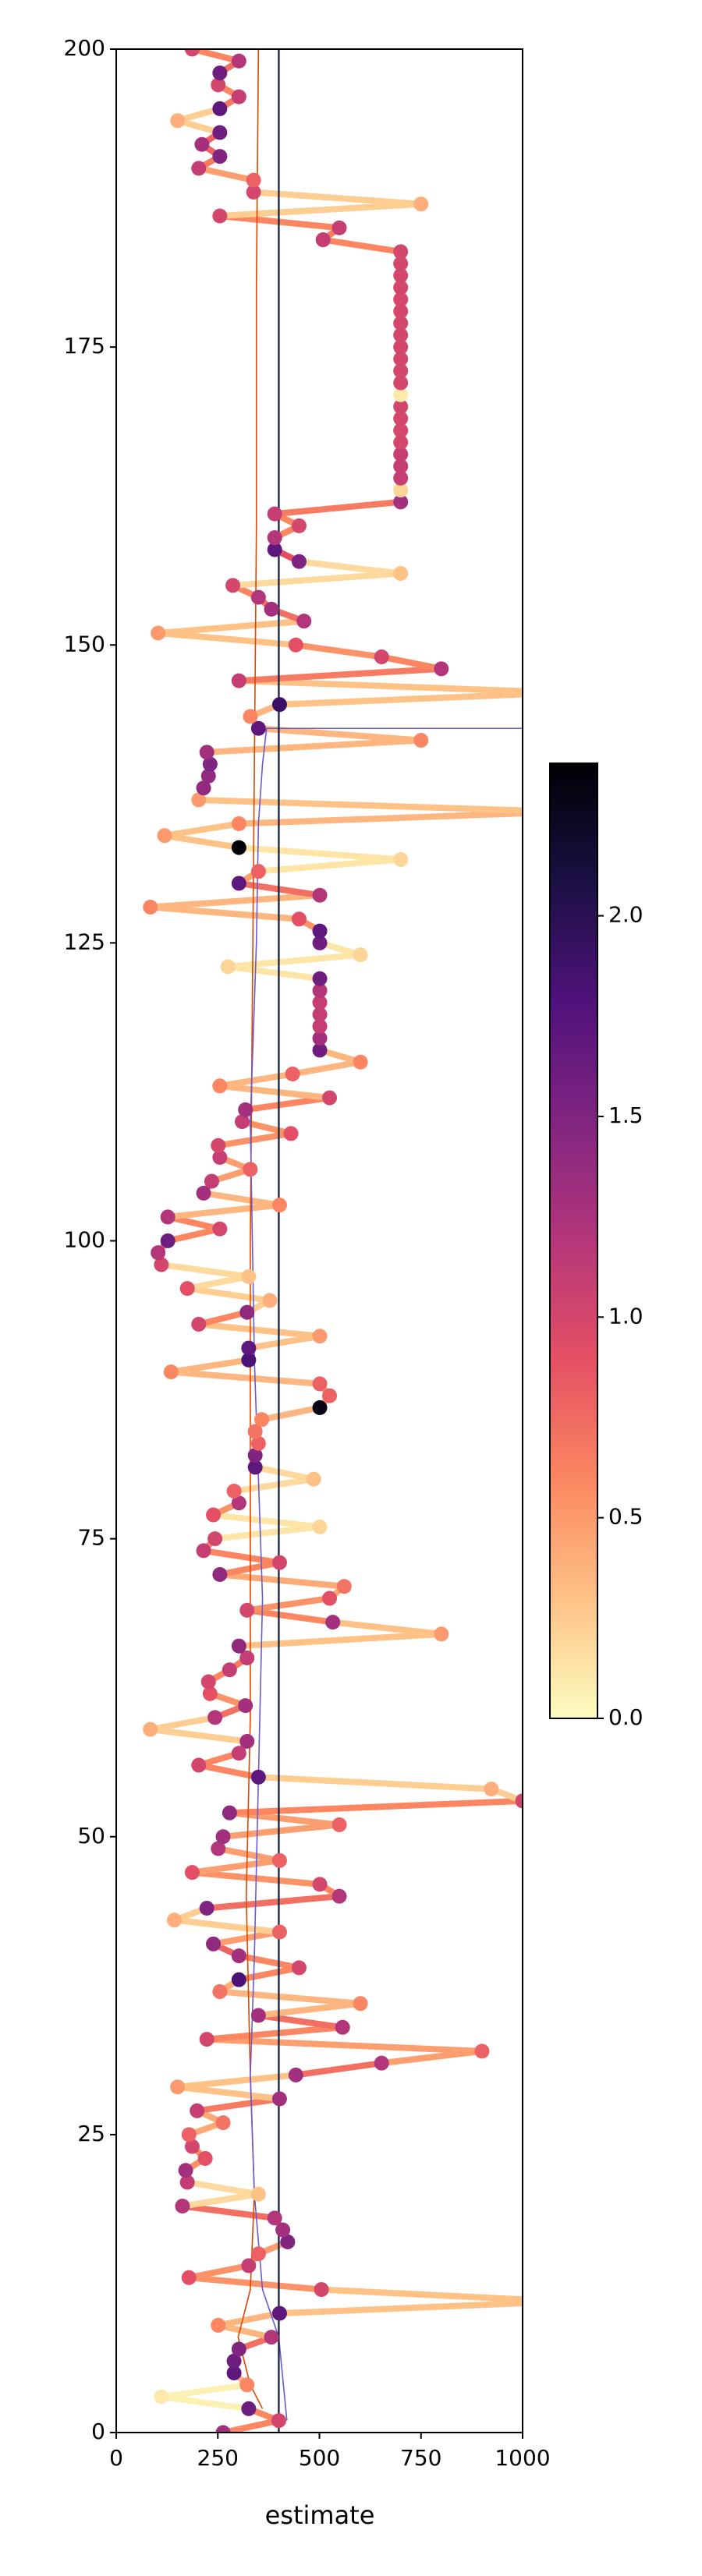 This screenshot has height=2576, width=702. Describe the element at coordinates (116, 2458) in the screenshot. I see `x-tick-label: 0` at that location.